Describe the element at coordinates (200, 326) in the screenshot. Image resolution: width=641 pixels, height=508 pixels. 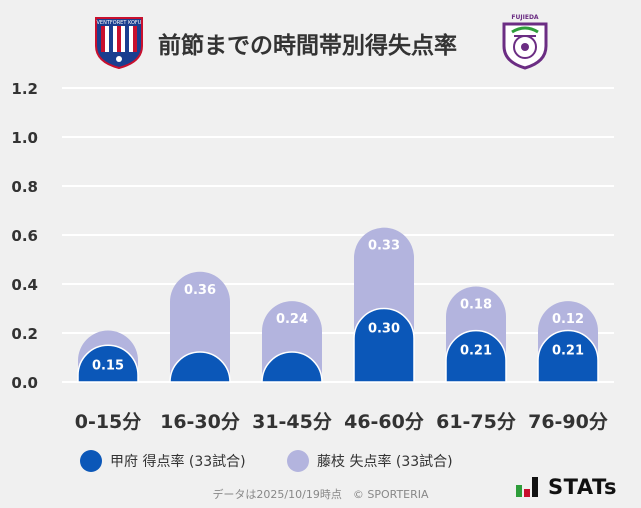
I see `bar-away` at that location.